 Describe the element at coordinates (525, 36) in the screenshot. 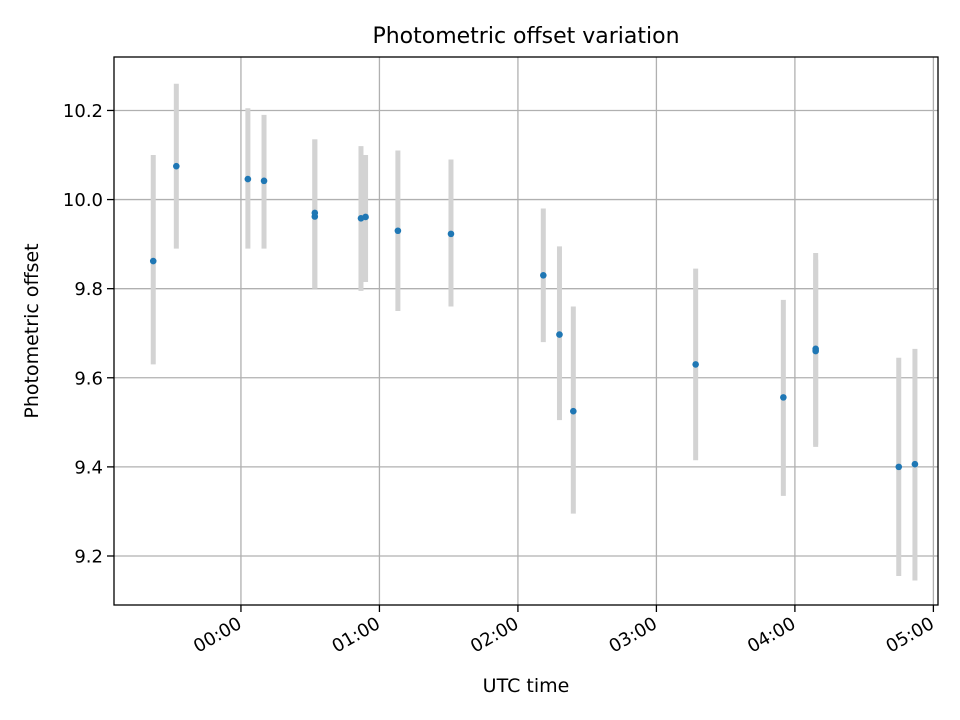

I see `chart-title: Photometric offset variation` at that location.